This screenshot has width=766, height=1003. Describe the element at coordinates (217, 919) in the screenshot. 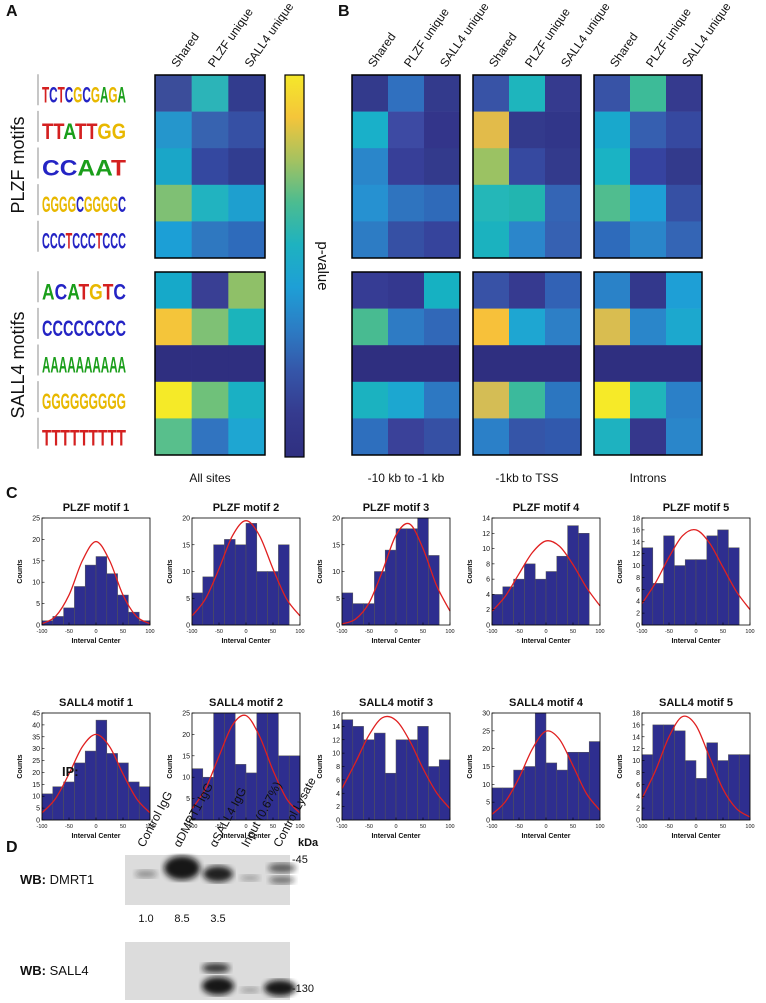

I see `quantification: 3.5` at that location.